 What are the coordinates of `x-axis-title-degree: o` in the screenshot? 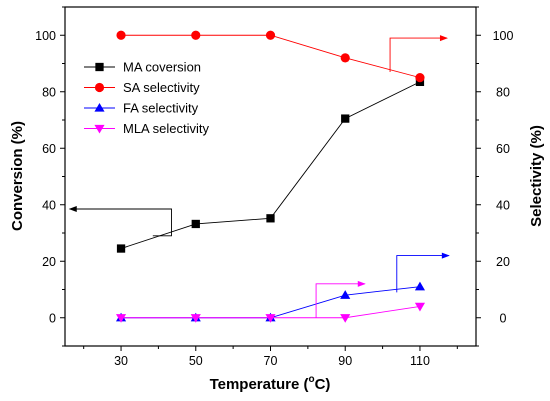 It's located at (311, 379).